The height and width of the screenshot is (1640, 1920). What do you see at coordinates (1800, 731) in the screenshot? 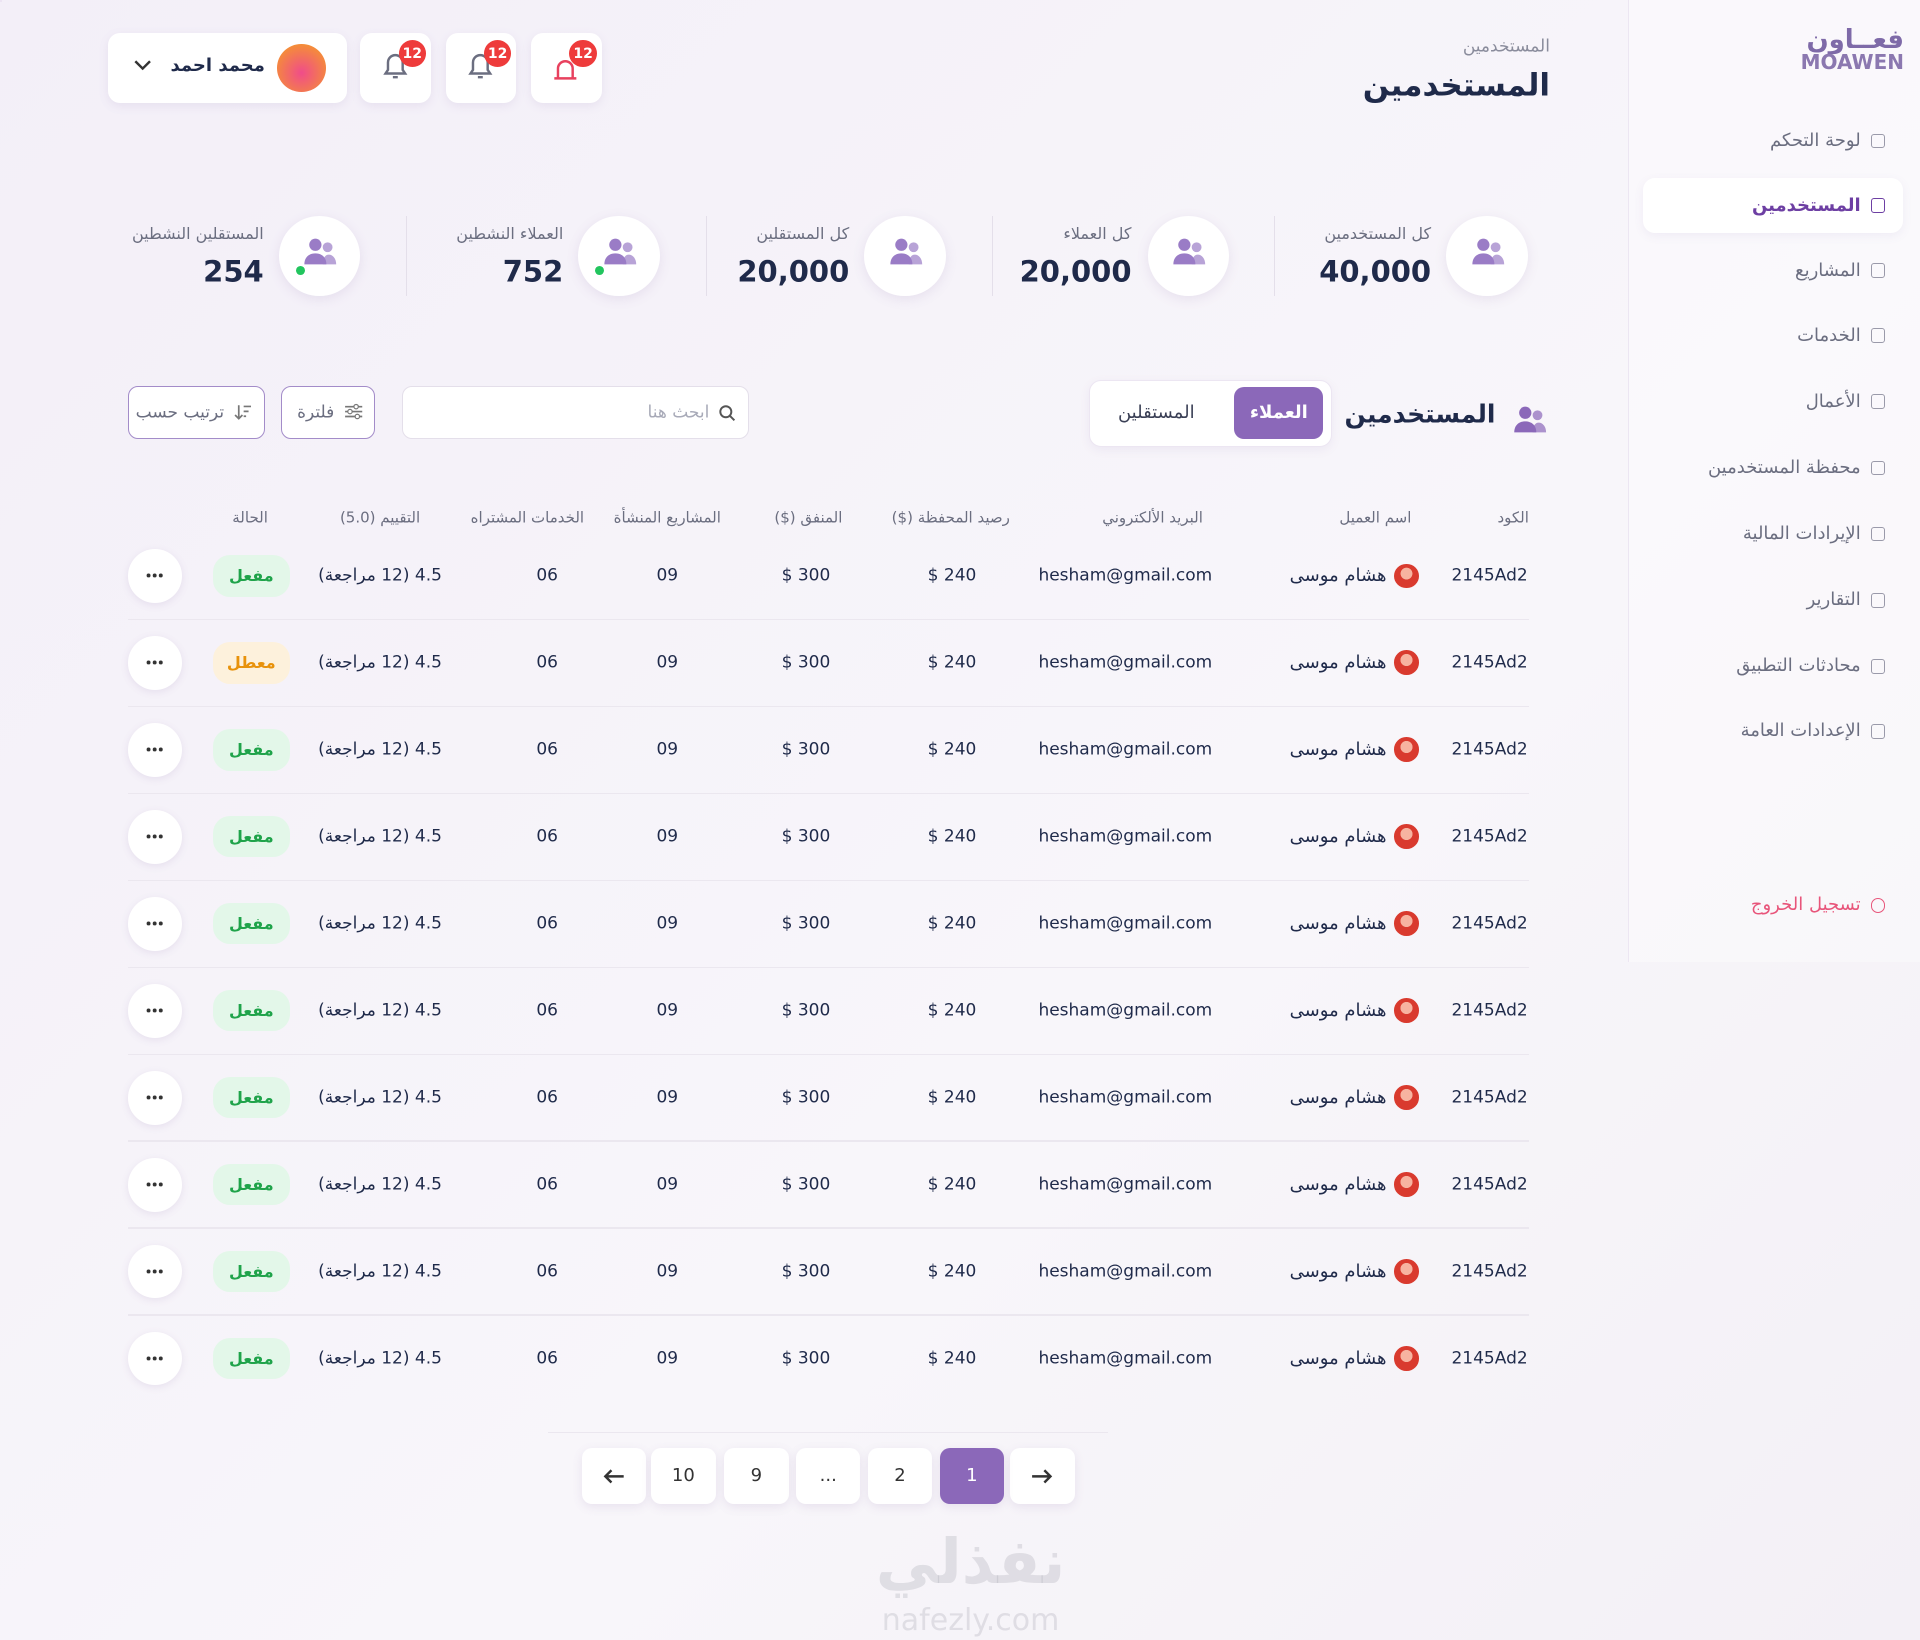
I see `nav-item: الإعدادات العامة` at bounding box center [1800, 731].